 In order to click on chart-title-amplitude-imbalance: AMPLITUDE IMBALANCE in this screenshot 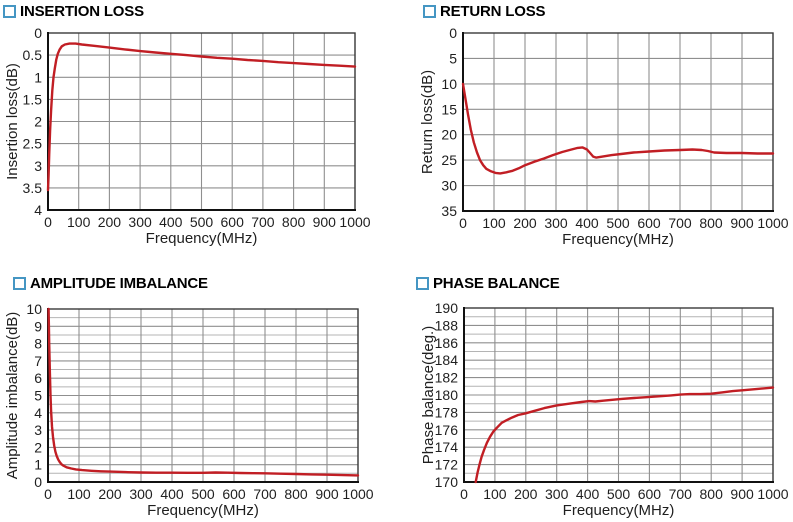, I will do `click(110, 283)`.